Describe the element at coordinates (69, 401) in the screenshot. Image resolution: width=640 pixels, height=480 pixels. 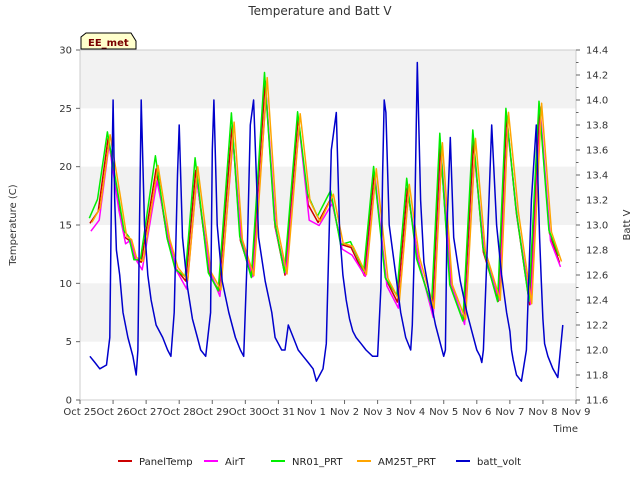
I see `y-tick-label: 0` at that location.